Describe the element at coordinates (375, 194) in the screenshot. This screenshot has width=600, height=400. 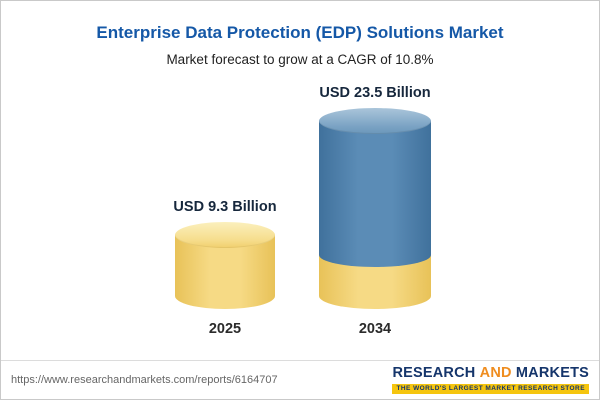
I see `bar-2034-blue-segment` at that location.